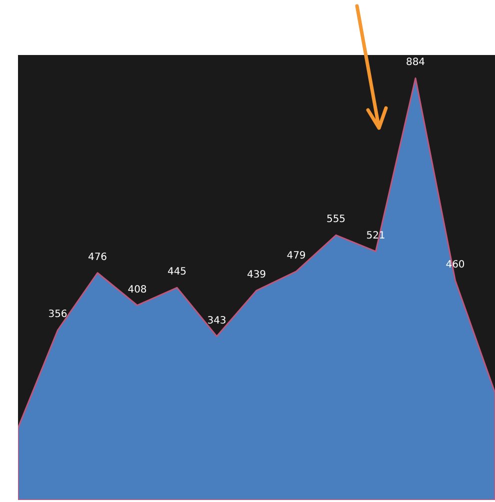 The width and height of the screenshot is (495, 502). What do you see at coordinates (98, 257) in the screenshot?
I see `data-label: 476` at bounding box center [98, 257].